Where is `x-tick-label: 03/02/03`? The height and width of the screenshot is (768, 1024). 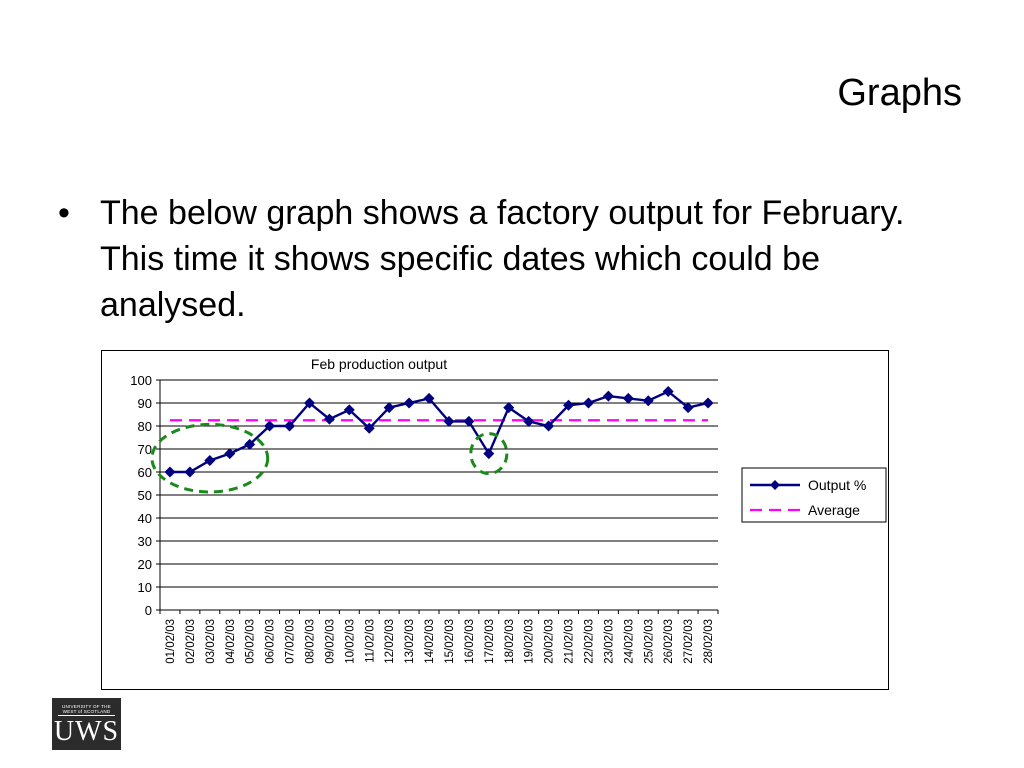
x-tick-label: 03/02/03 is located at coordinates (211, 641).